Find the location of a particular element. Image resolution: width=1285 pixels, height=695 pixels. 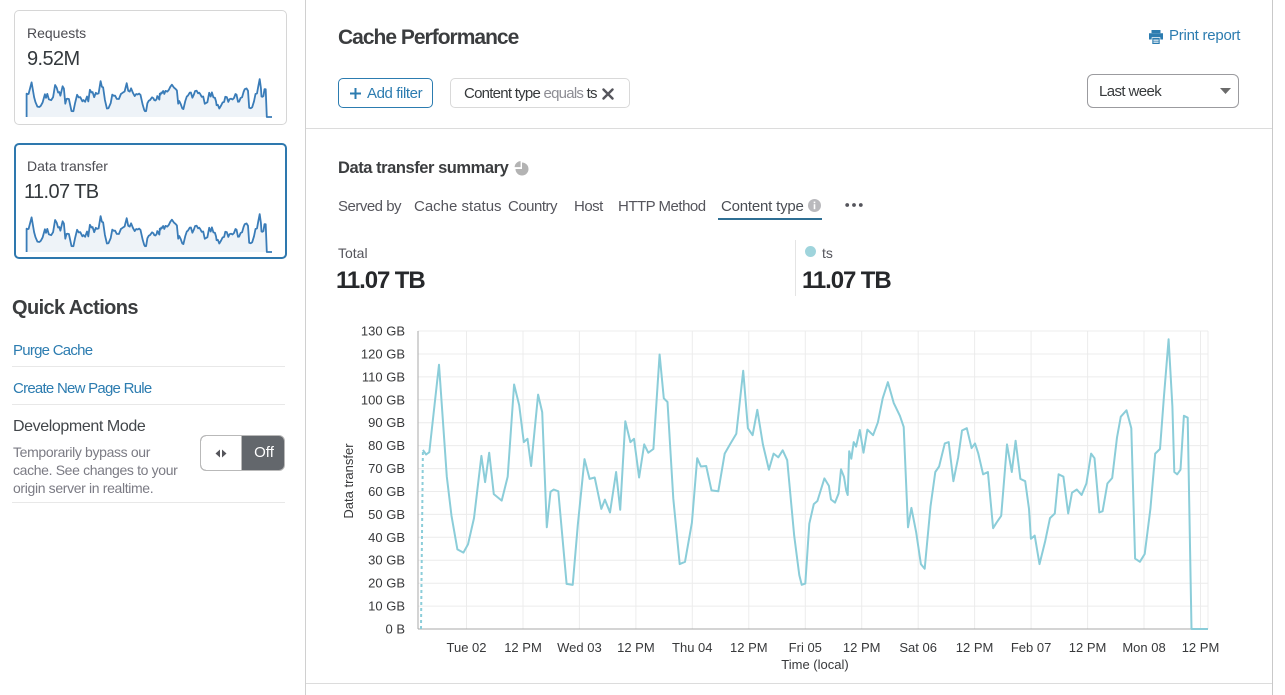

svg-text: Data transfer is located at coordinates (348, 481).